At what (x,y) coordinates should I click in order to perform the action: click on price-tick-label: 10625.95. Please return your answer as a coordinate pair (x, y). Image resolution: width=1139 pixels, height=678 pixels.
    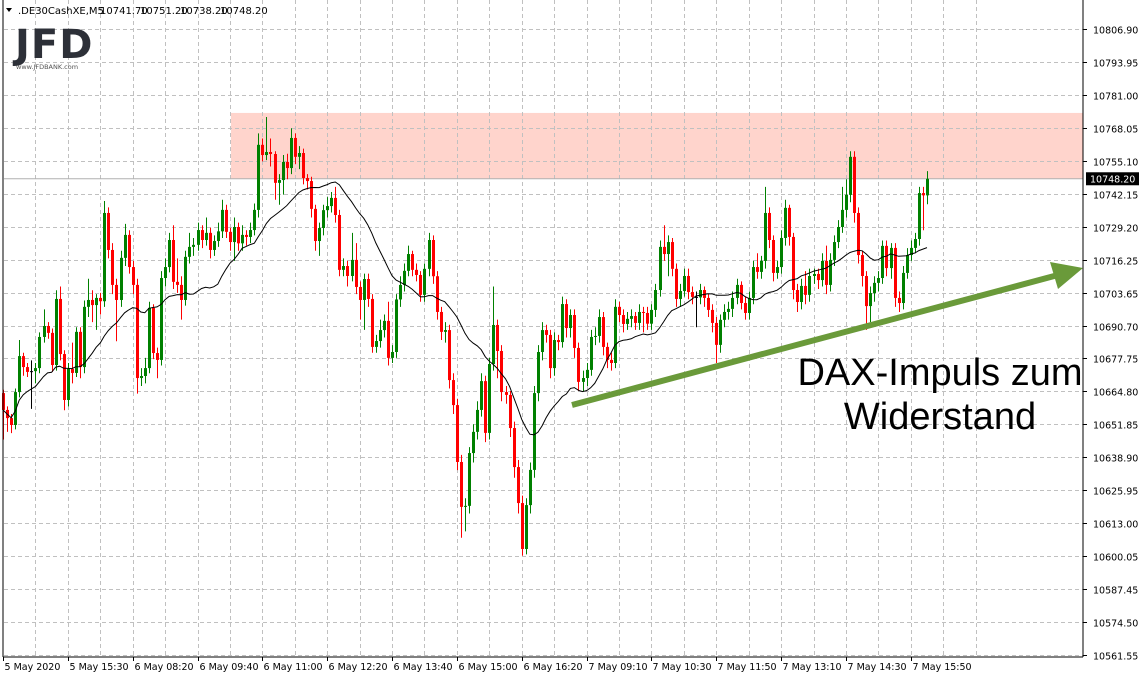
    Looking at the image, I should click on (1115, 492).